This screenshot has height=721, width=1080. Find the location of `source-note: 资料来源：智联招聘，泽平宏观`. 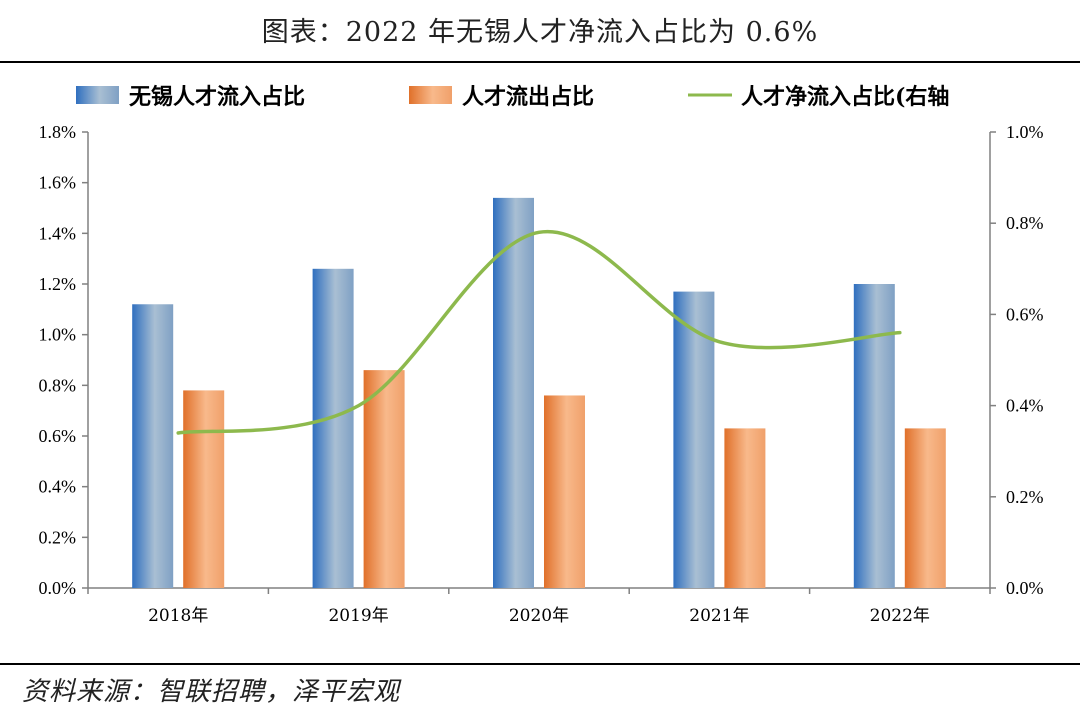

source-note: 资料来源：智联招聘，泽平宏观 is located at coordinates (211, 692).